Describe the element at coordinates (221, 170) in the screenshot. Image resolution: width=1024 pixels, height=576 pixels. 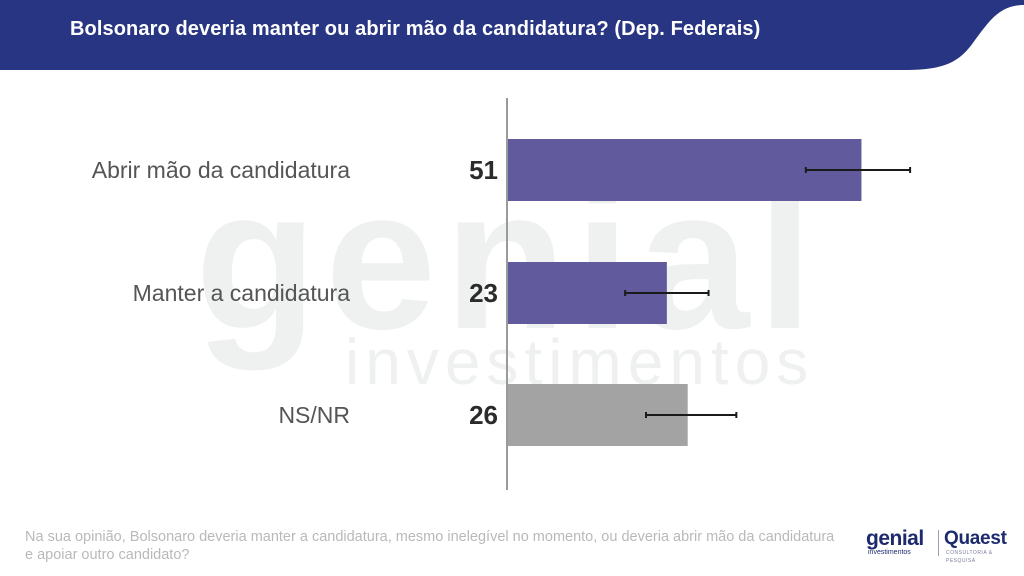
I see `category-label-0: Abrir mão da candidatura` at that location.